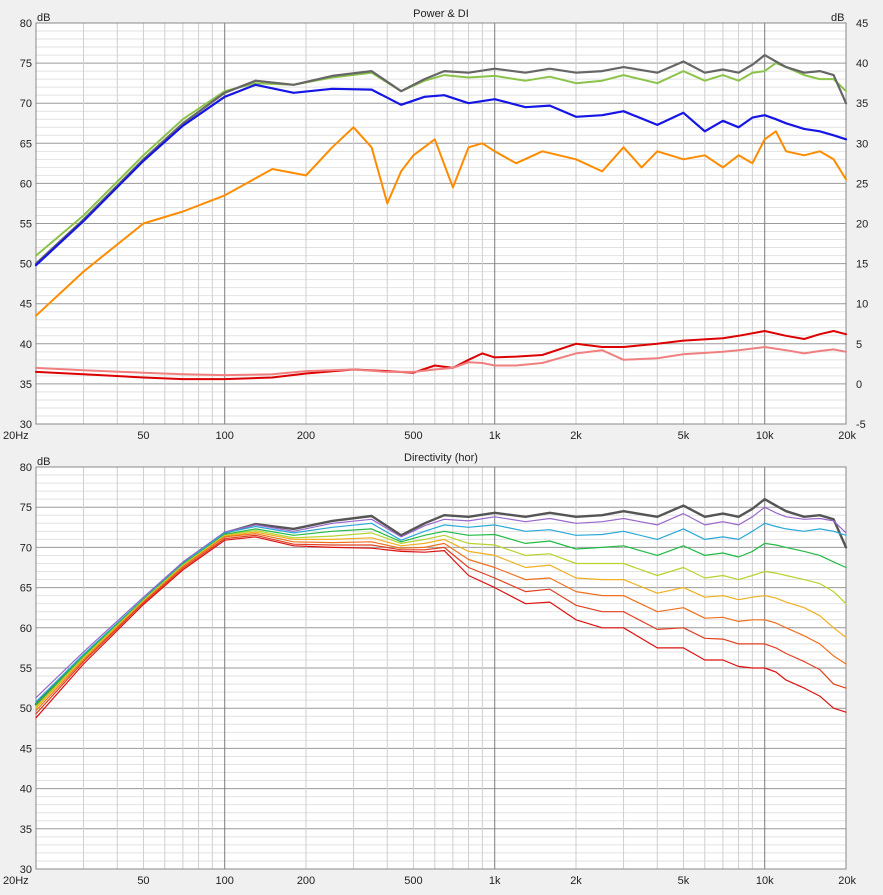 Image resolution: width=883 pixels, height=895 pixels. Describe the element at coordinates (862, 64) in the screenshot. I see `y-tick-label-right: 40` at that location.